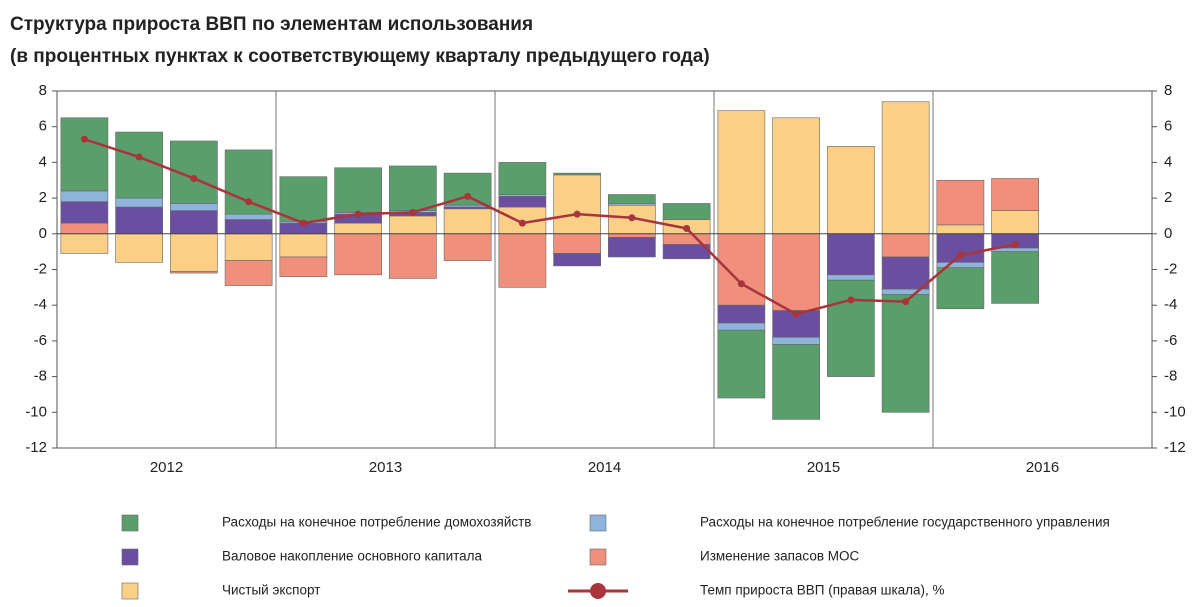 Image resolution: width=1192 pixels, height=607 pixels. Describe the element at coordinates (1170, 304) in the screenshot. I see `y2-tick-label: -4` at that location.